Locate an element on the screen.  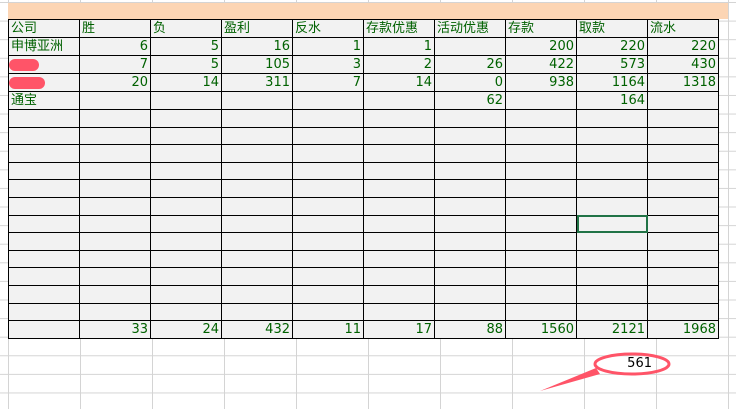
cell: 938 is located at coordinates (541, 82).